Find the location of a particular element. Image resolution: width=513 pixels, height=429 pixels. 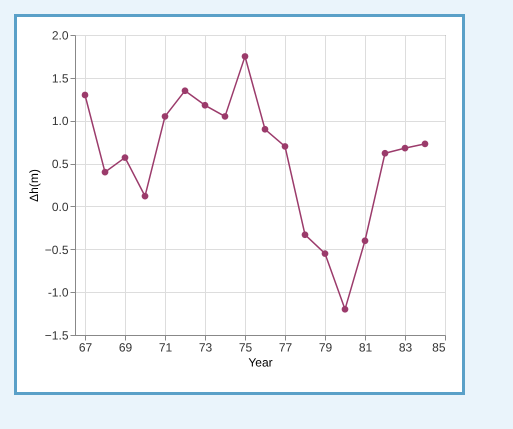

x-tick-label: 69 is located at coordinates (125, 347).